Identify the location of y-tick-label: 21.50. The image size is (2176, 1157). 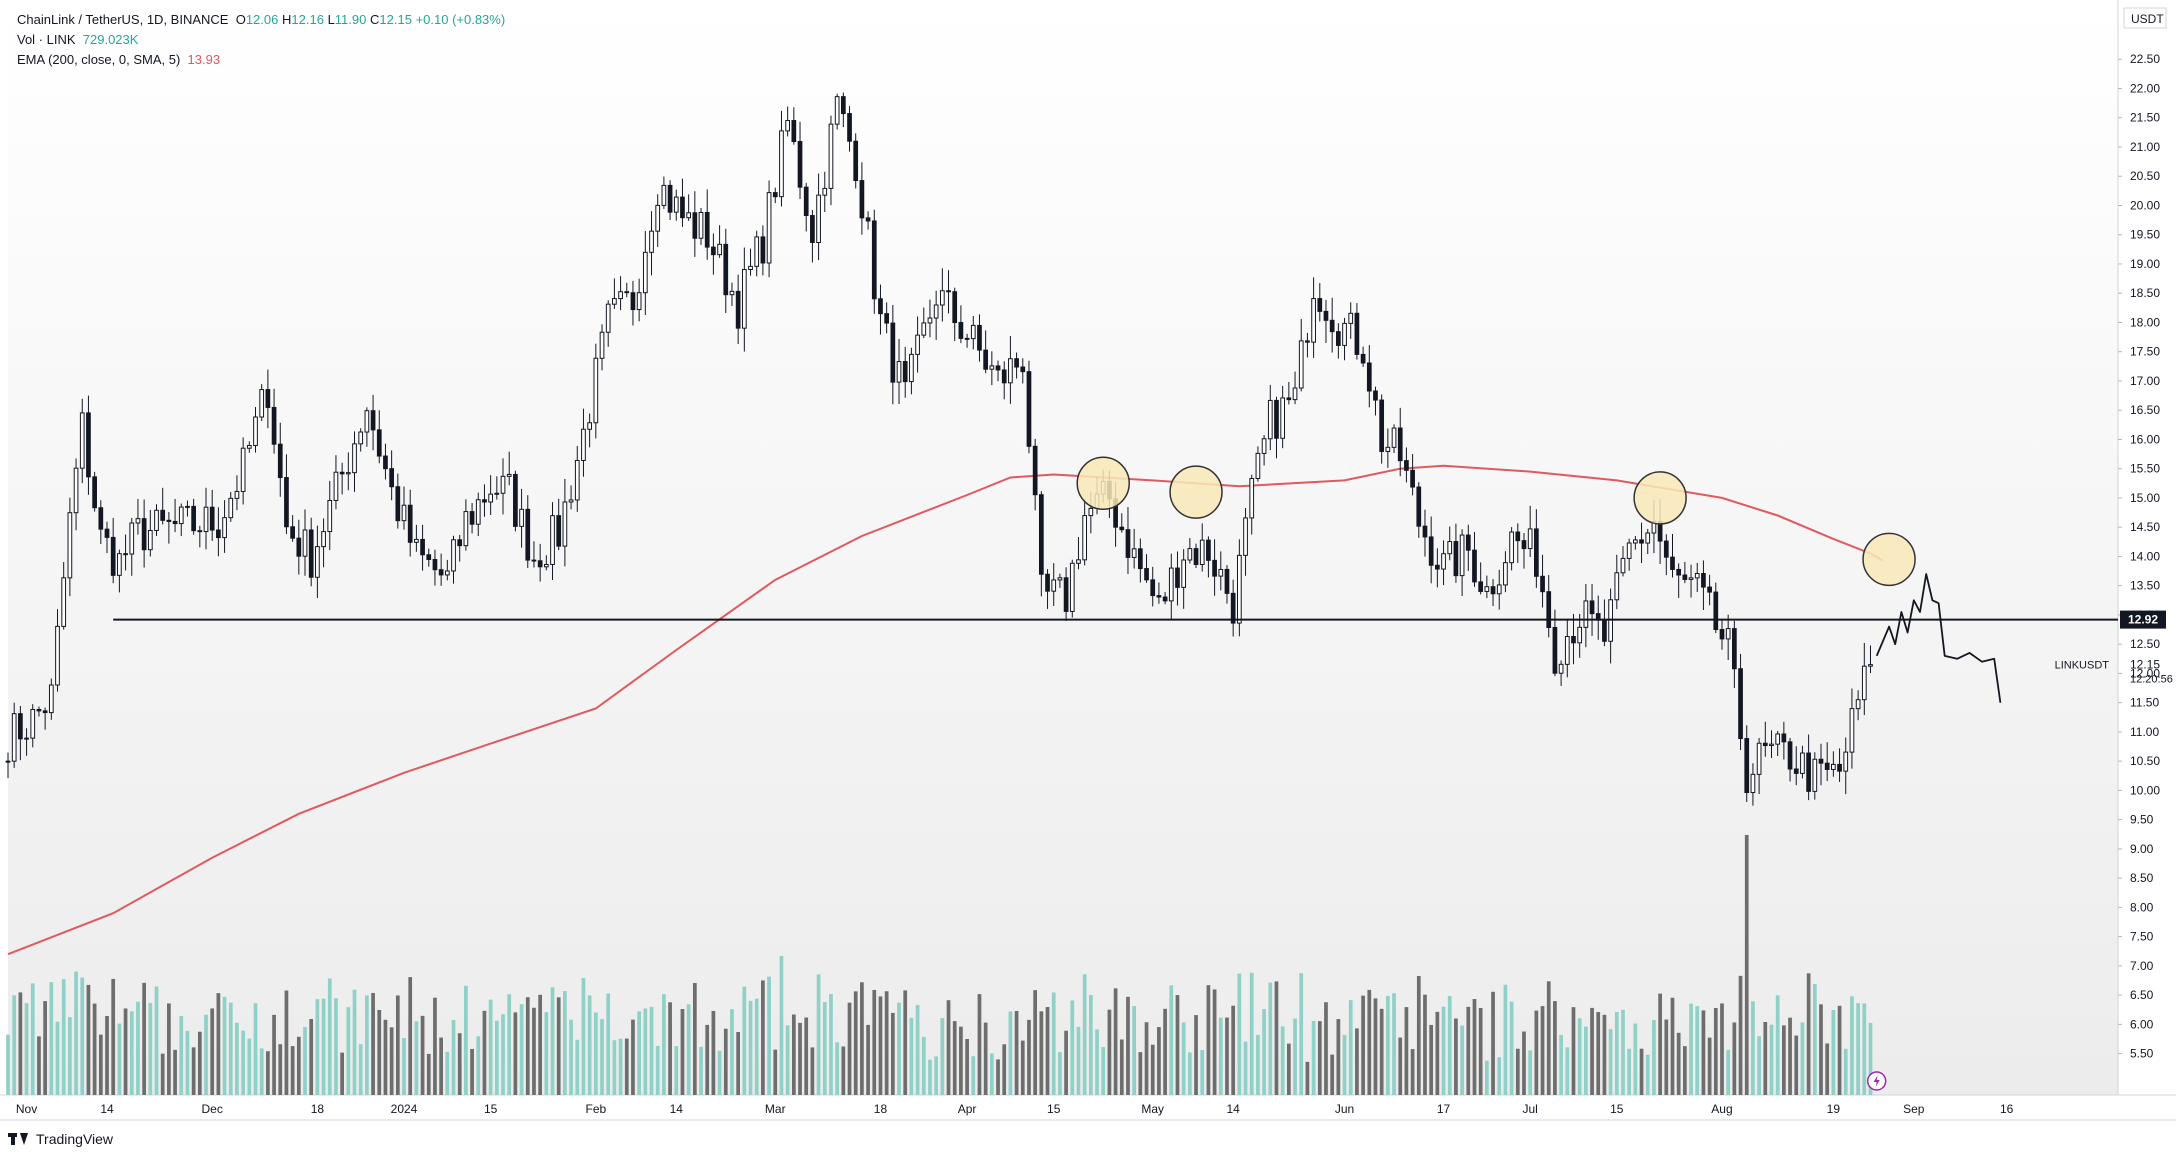
(2145, 118).